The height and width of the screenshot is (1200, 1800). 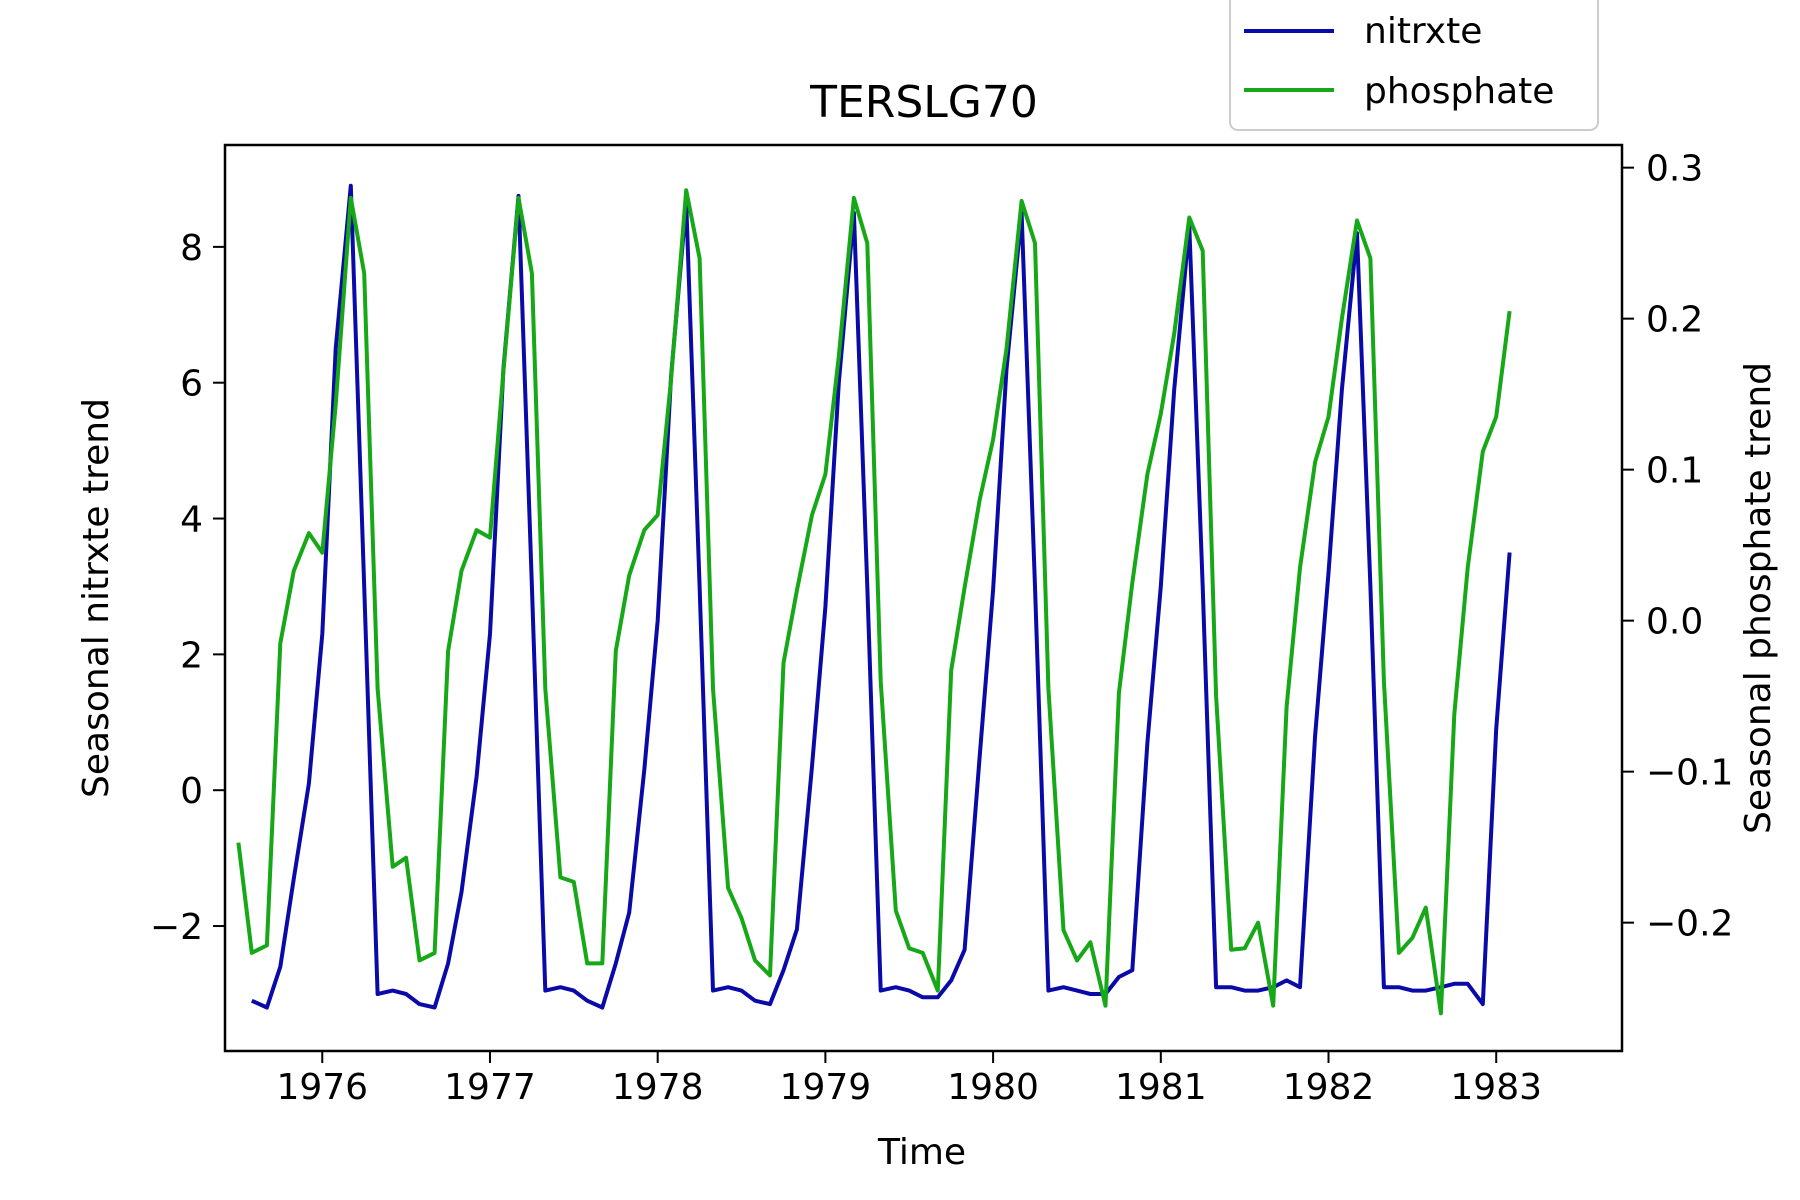 What do you see at coordinates (1674, 471) in the screenshot?
I see `y-right-tick-label: 0.1` at bounding box center [1674, 471].